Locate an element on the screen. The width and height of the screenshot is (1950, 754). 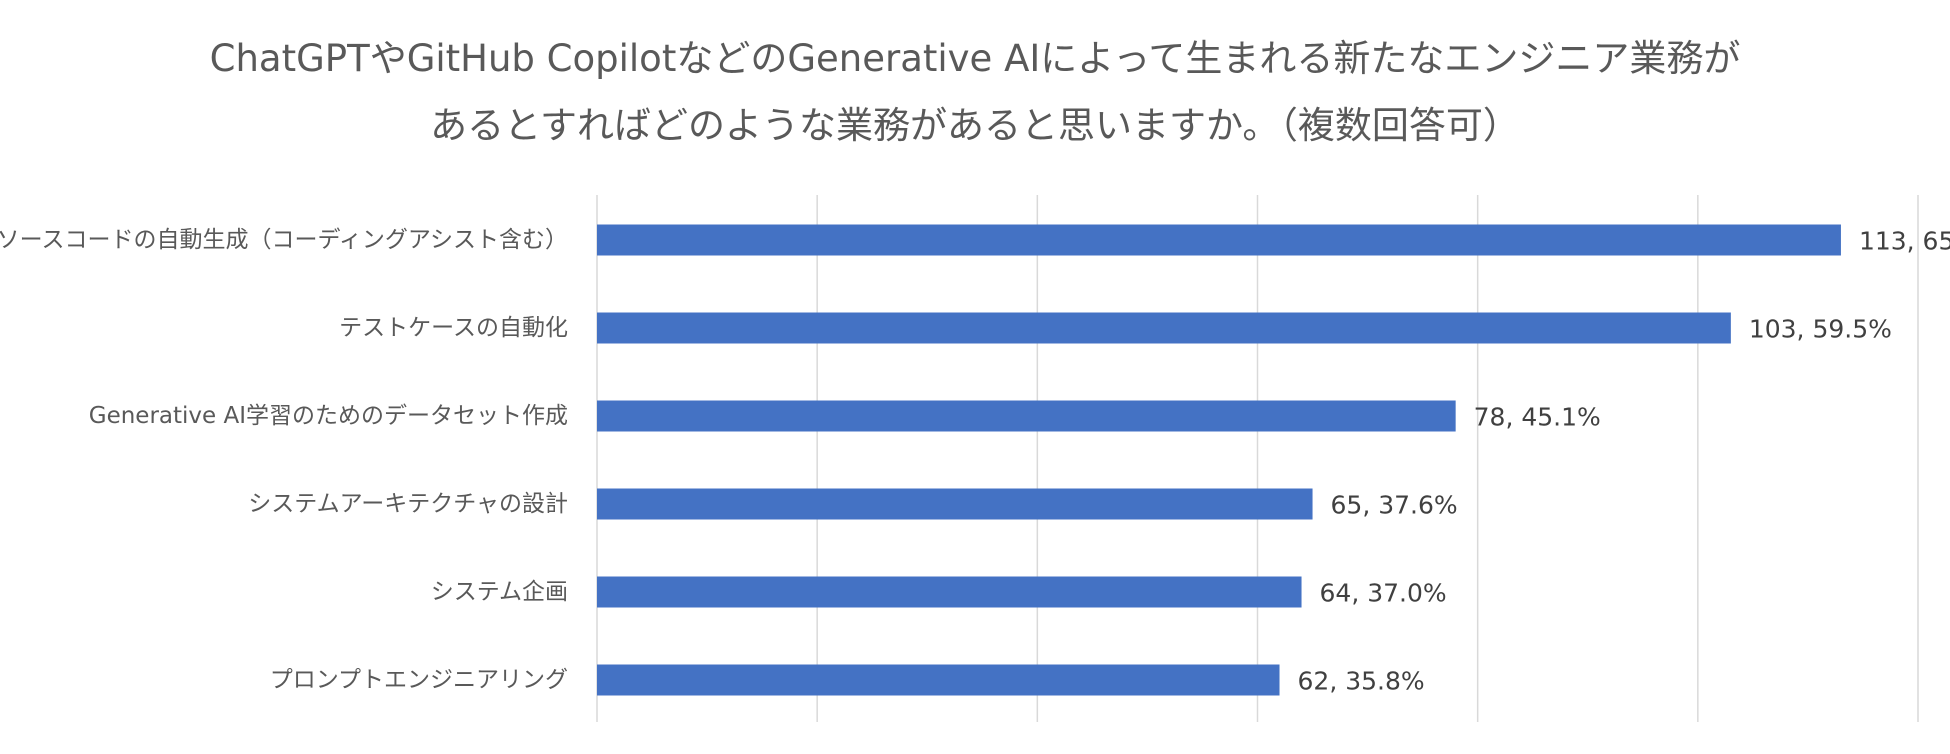
category-label: システムアーキテクチャの設計 is located at coordinates (408, 504).